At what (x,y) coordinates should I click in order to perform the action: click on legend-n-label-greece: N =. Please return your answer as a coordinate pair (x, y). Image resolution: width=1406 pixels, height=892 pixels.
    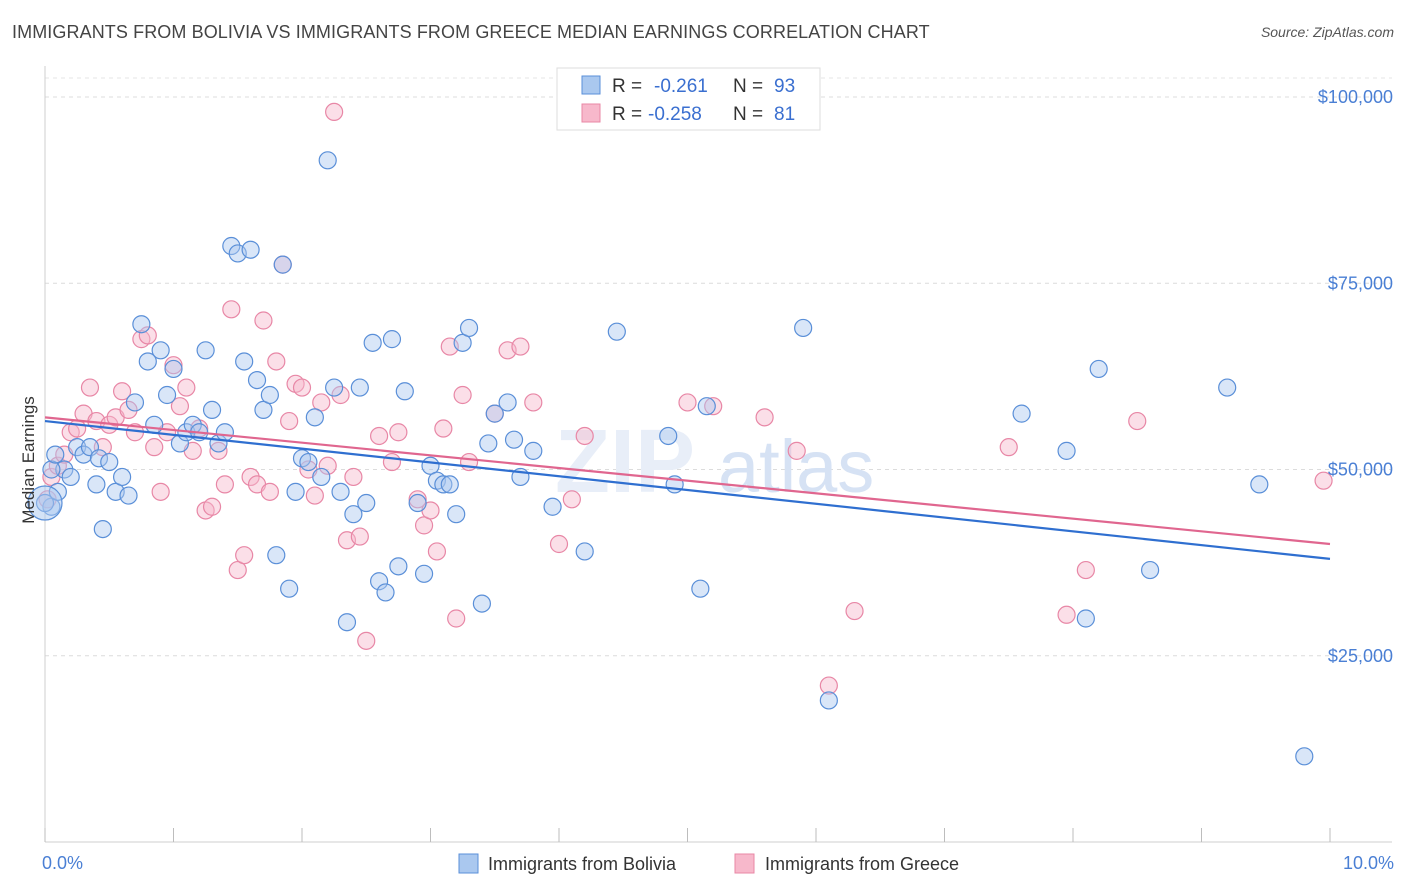
    Looking at the image, I should click on (748, 114).